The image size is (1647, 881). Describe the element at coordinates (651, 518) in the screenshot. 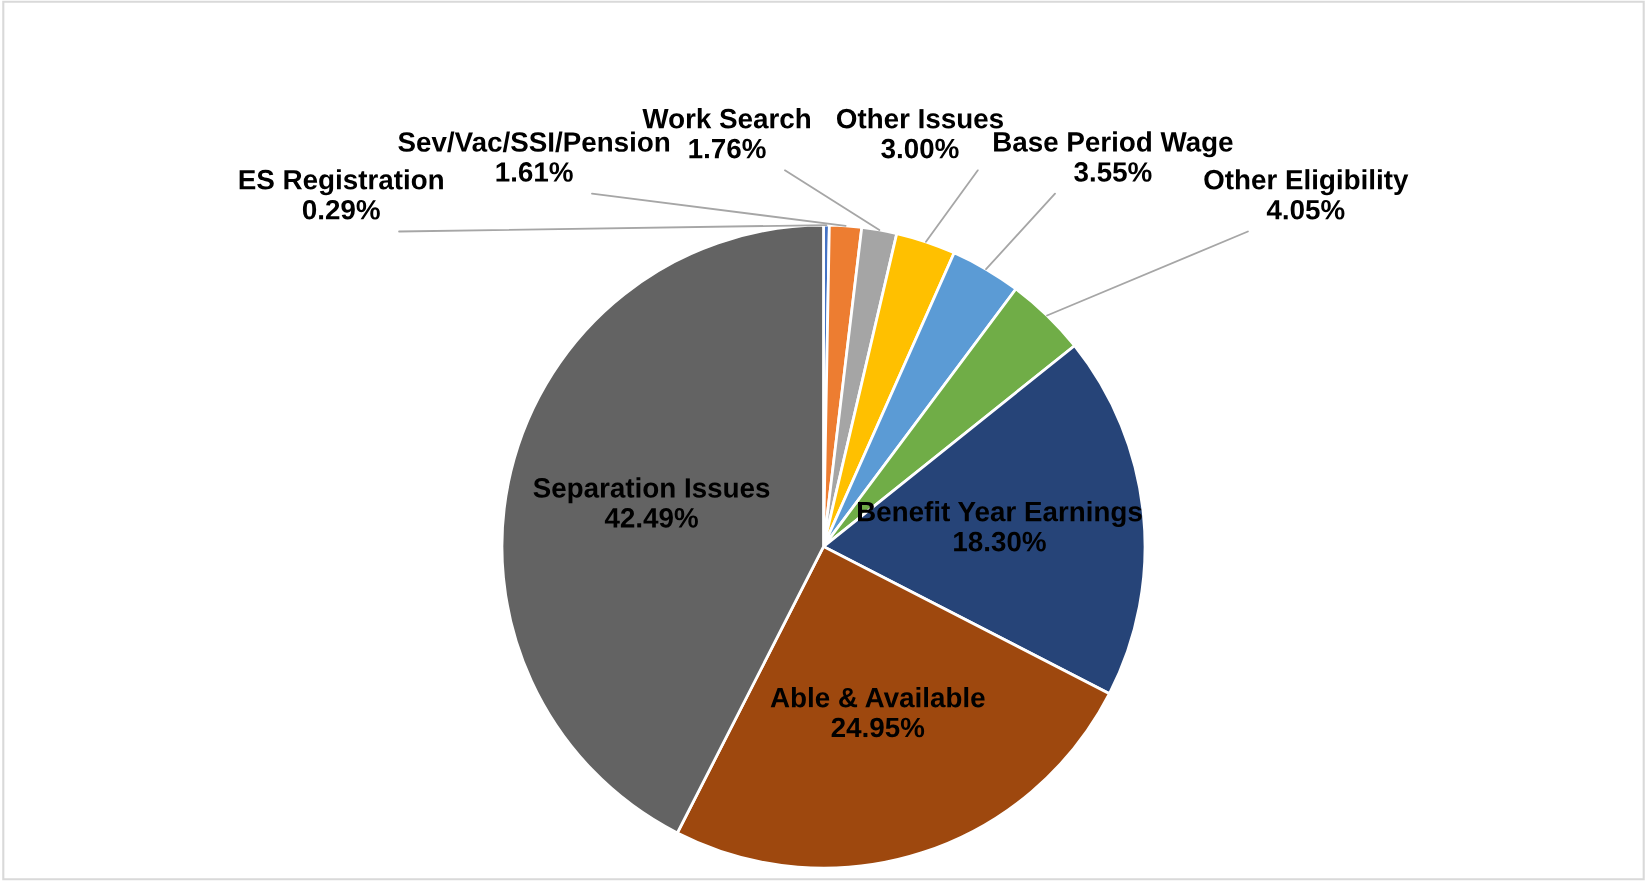

I see `data-label: 42.49%` at that location.